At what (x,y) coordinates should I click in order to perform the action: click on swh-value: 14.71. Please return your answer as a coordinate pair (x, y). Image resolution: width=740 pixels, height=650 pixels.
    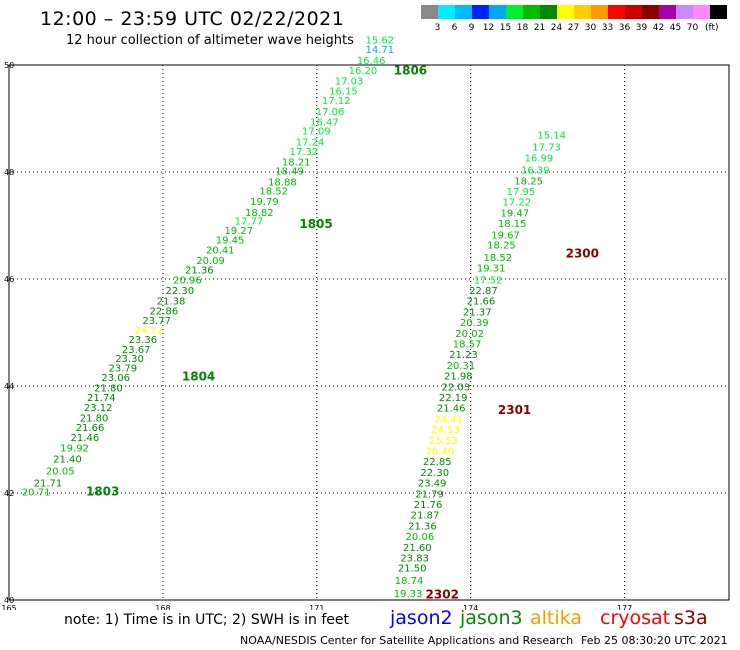
    Looking at the image, I should click on (380, 50).